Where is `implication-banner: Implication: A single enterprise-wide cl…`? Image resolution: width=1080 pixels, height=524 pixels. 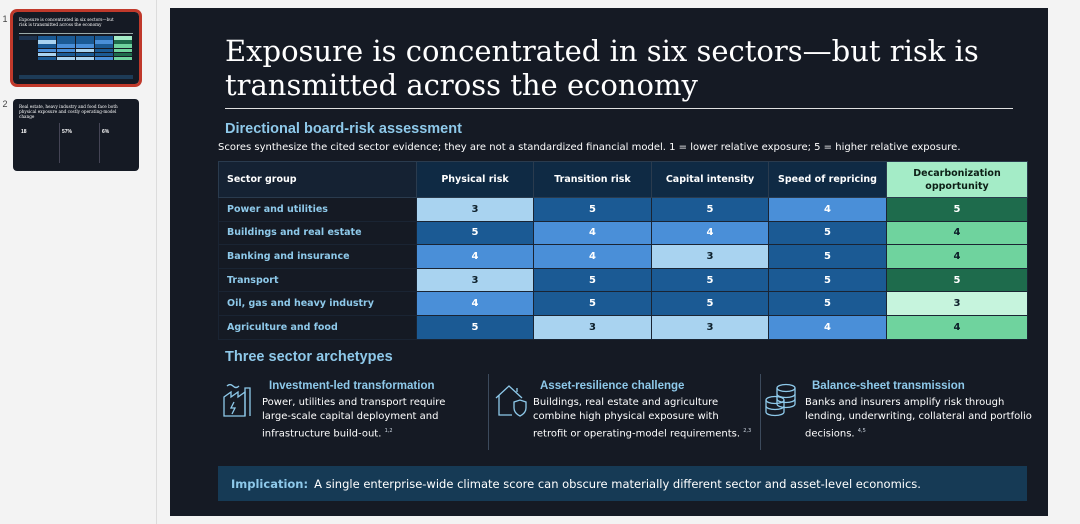
implication-banner: Implication: A single enterprise-wide cl… is located at coordinates (622, 483).